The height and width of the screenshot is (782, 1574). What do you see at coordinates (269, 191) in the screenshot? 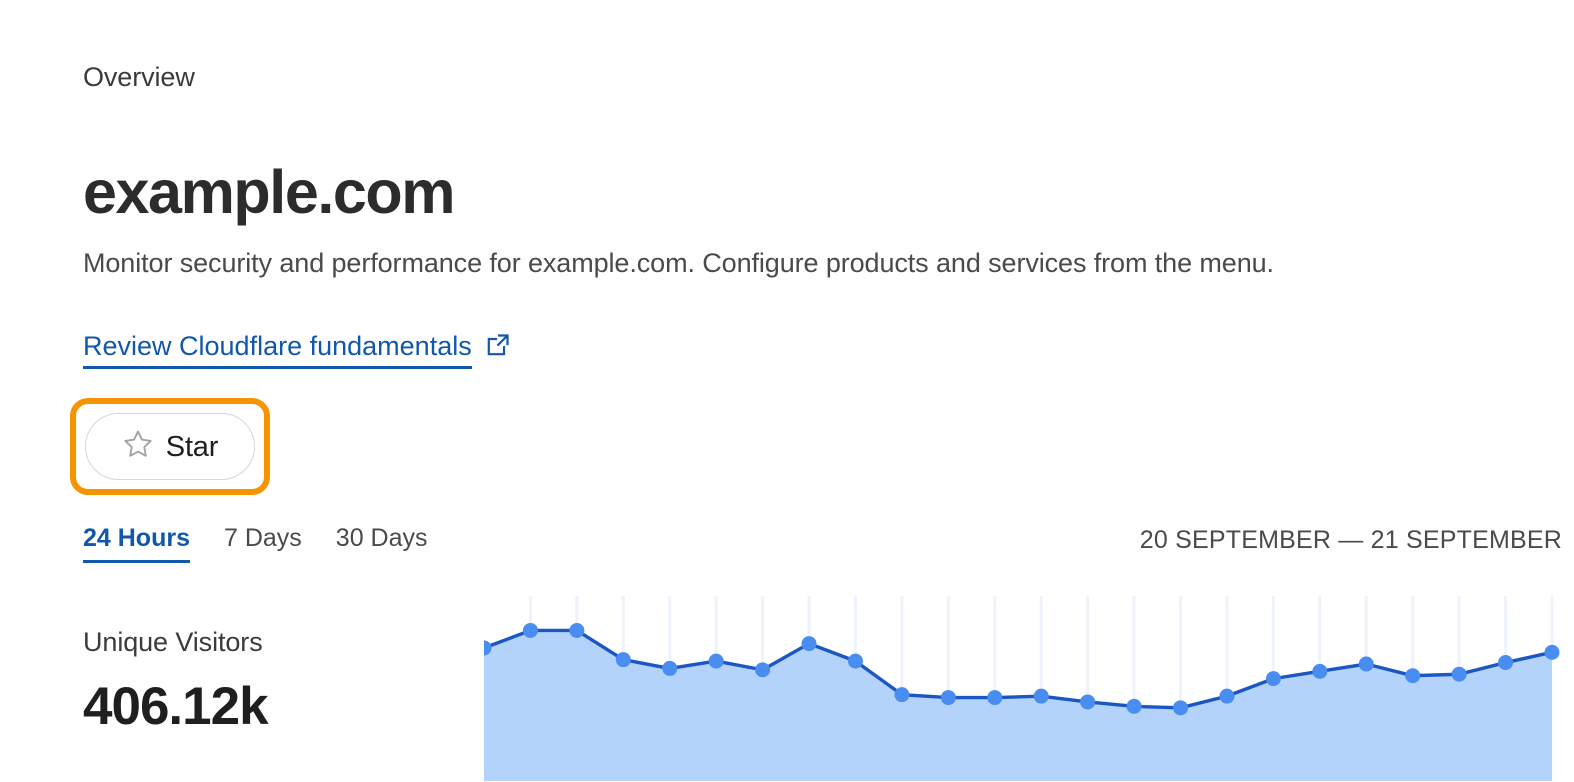
I see `page-title: example.com` at bounding box center [269, 191].